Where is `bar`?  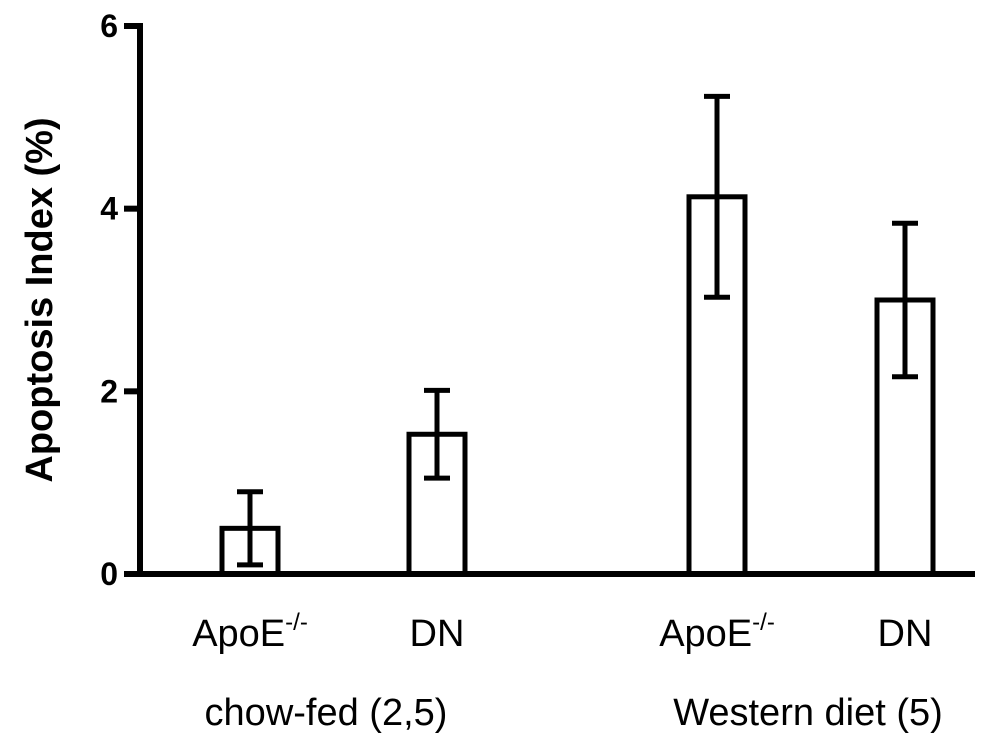
bar is located at coordinates (905, 437).